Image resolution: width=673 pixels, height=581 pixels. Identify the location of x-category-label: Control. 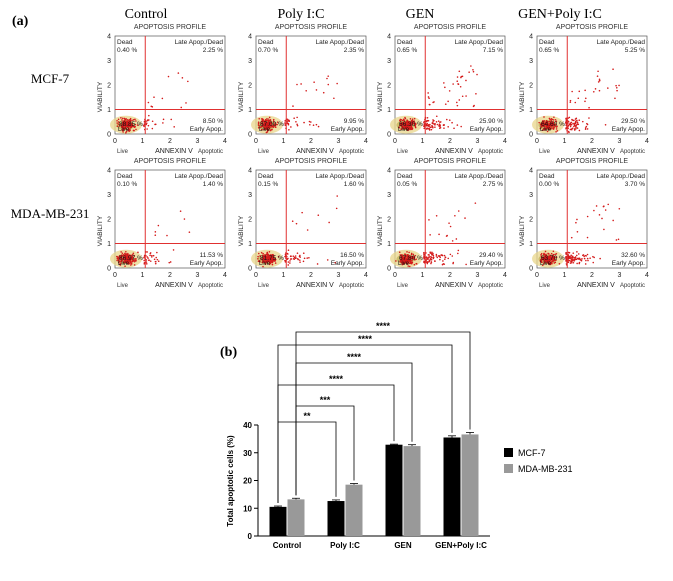
(287, 545).